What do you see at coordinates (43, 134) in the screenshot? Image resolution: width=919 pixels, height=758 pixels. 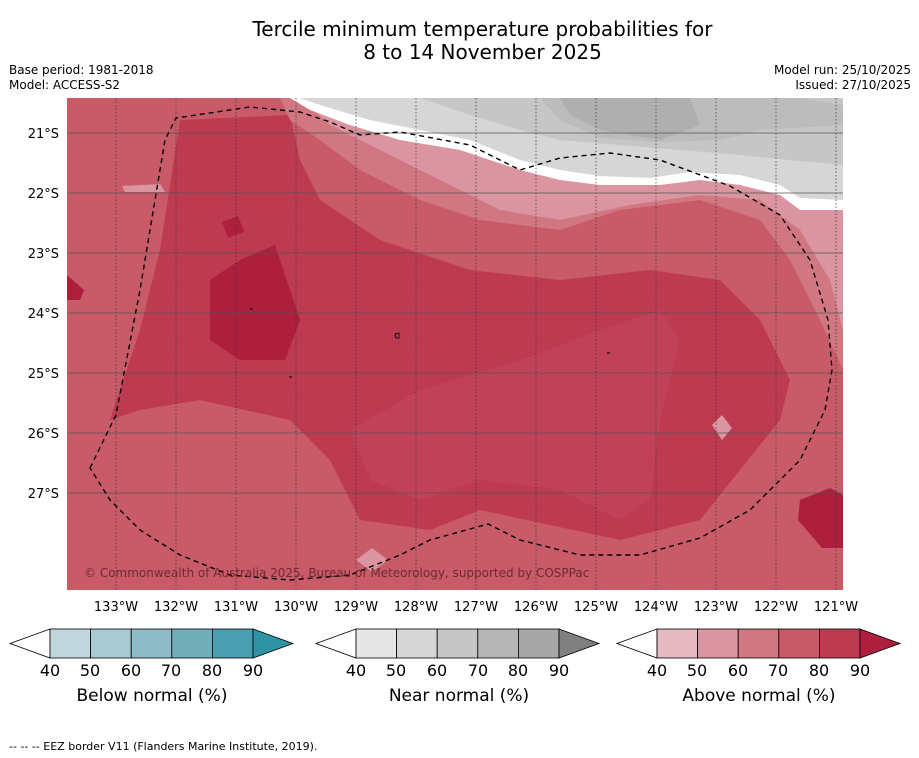 I see `lat-label: 21°S` at bounding box center [43, 134].